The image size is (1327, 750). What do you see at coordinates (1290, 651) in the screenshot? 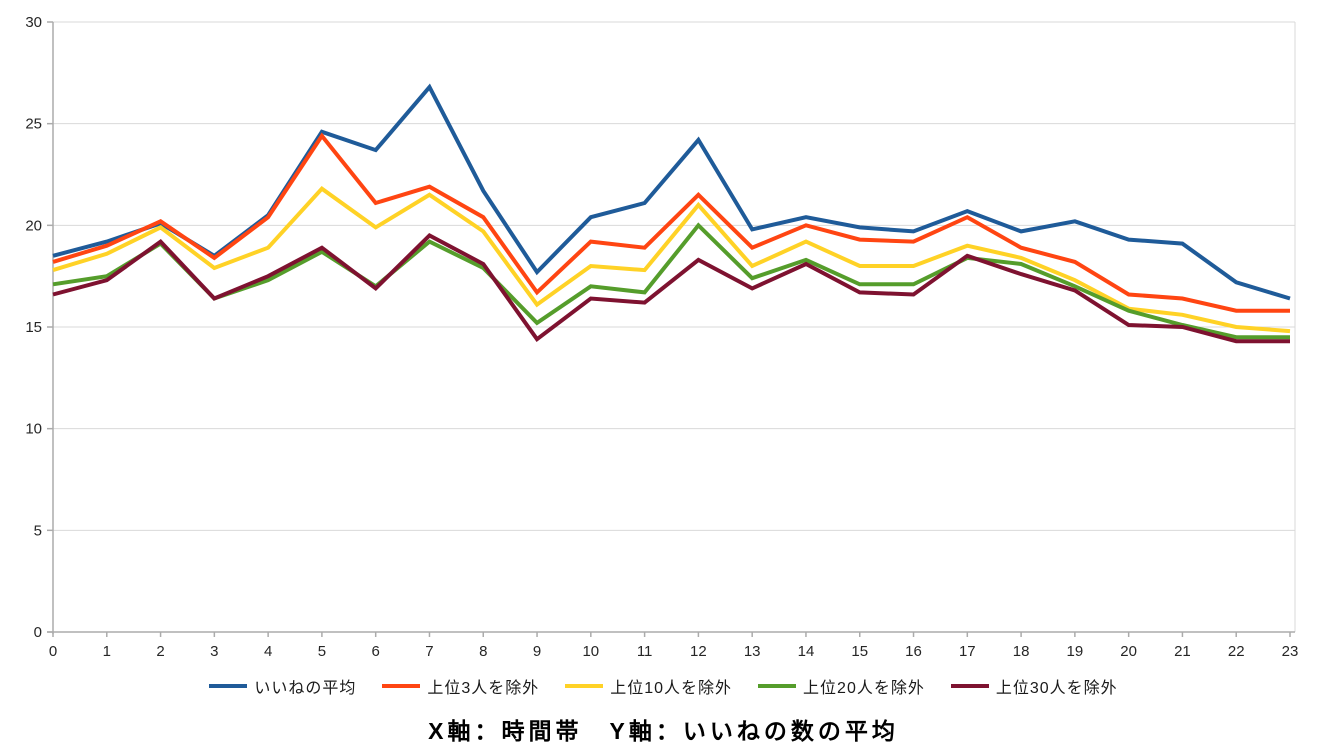
I see `x-tick-label-23: 23` at bounding box center [1290, 651].